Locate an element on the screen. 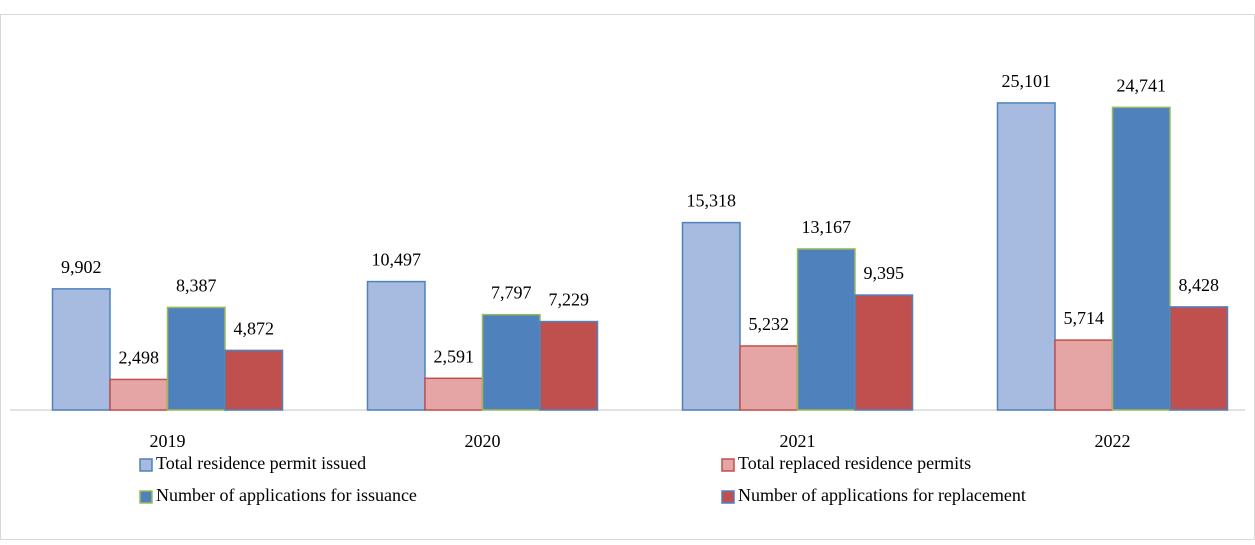 This screenshot has height=545, width=1255. data-label: 7,797 is located at coordinates (511, 293).